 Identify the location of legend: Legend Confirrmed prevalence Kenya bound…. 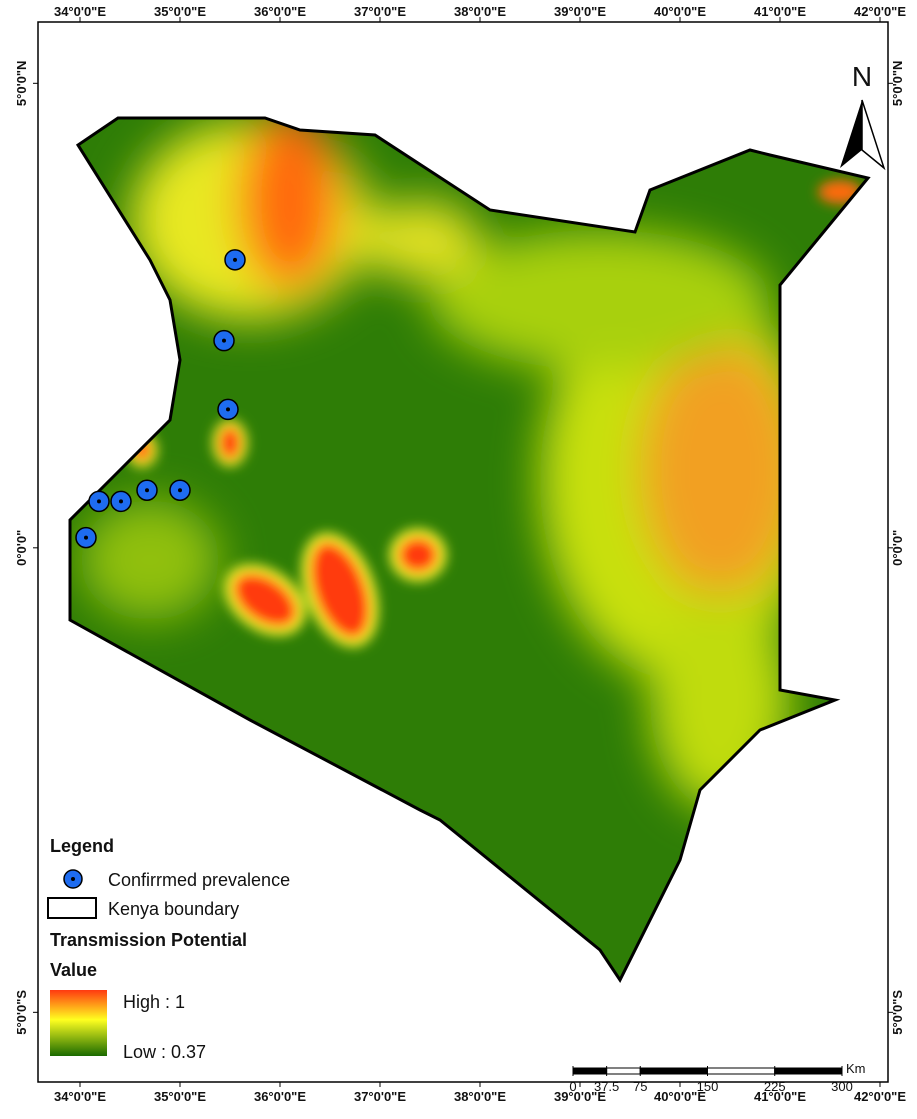
(168, 949).